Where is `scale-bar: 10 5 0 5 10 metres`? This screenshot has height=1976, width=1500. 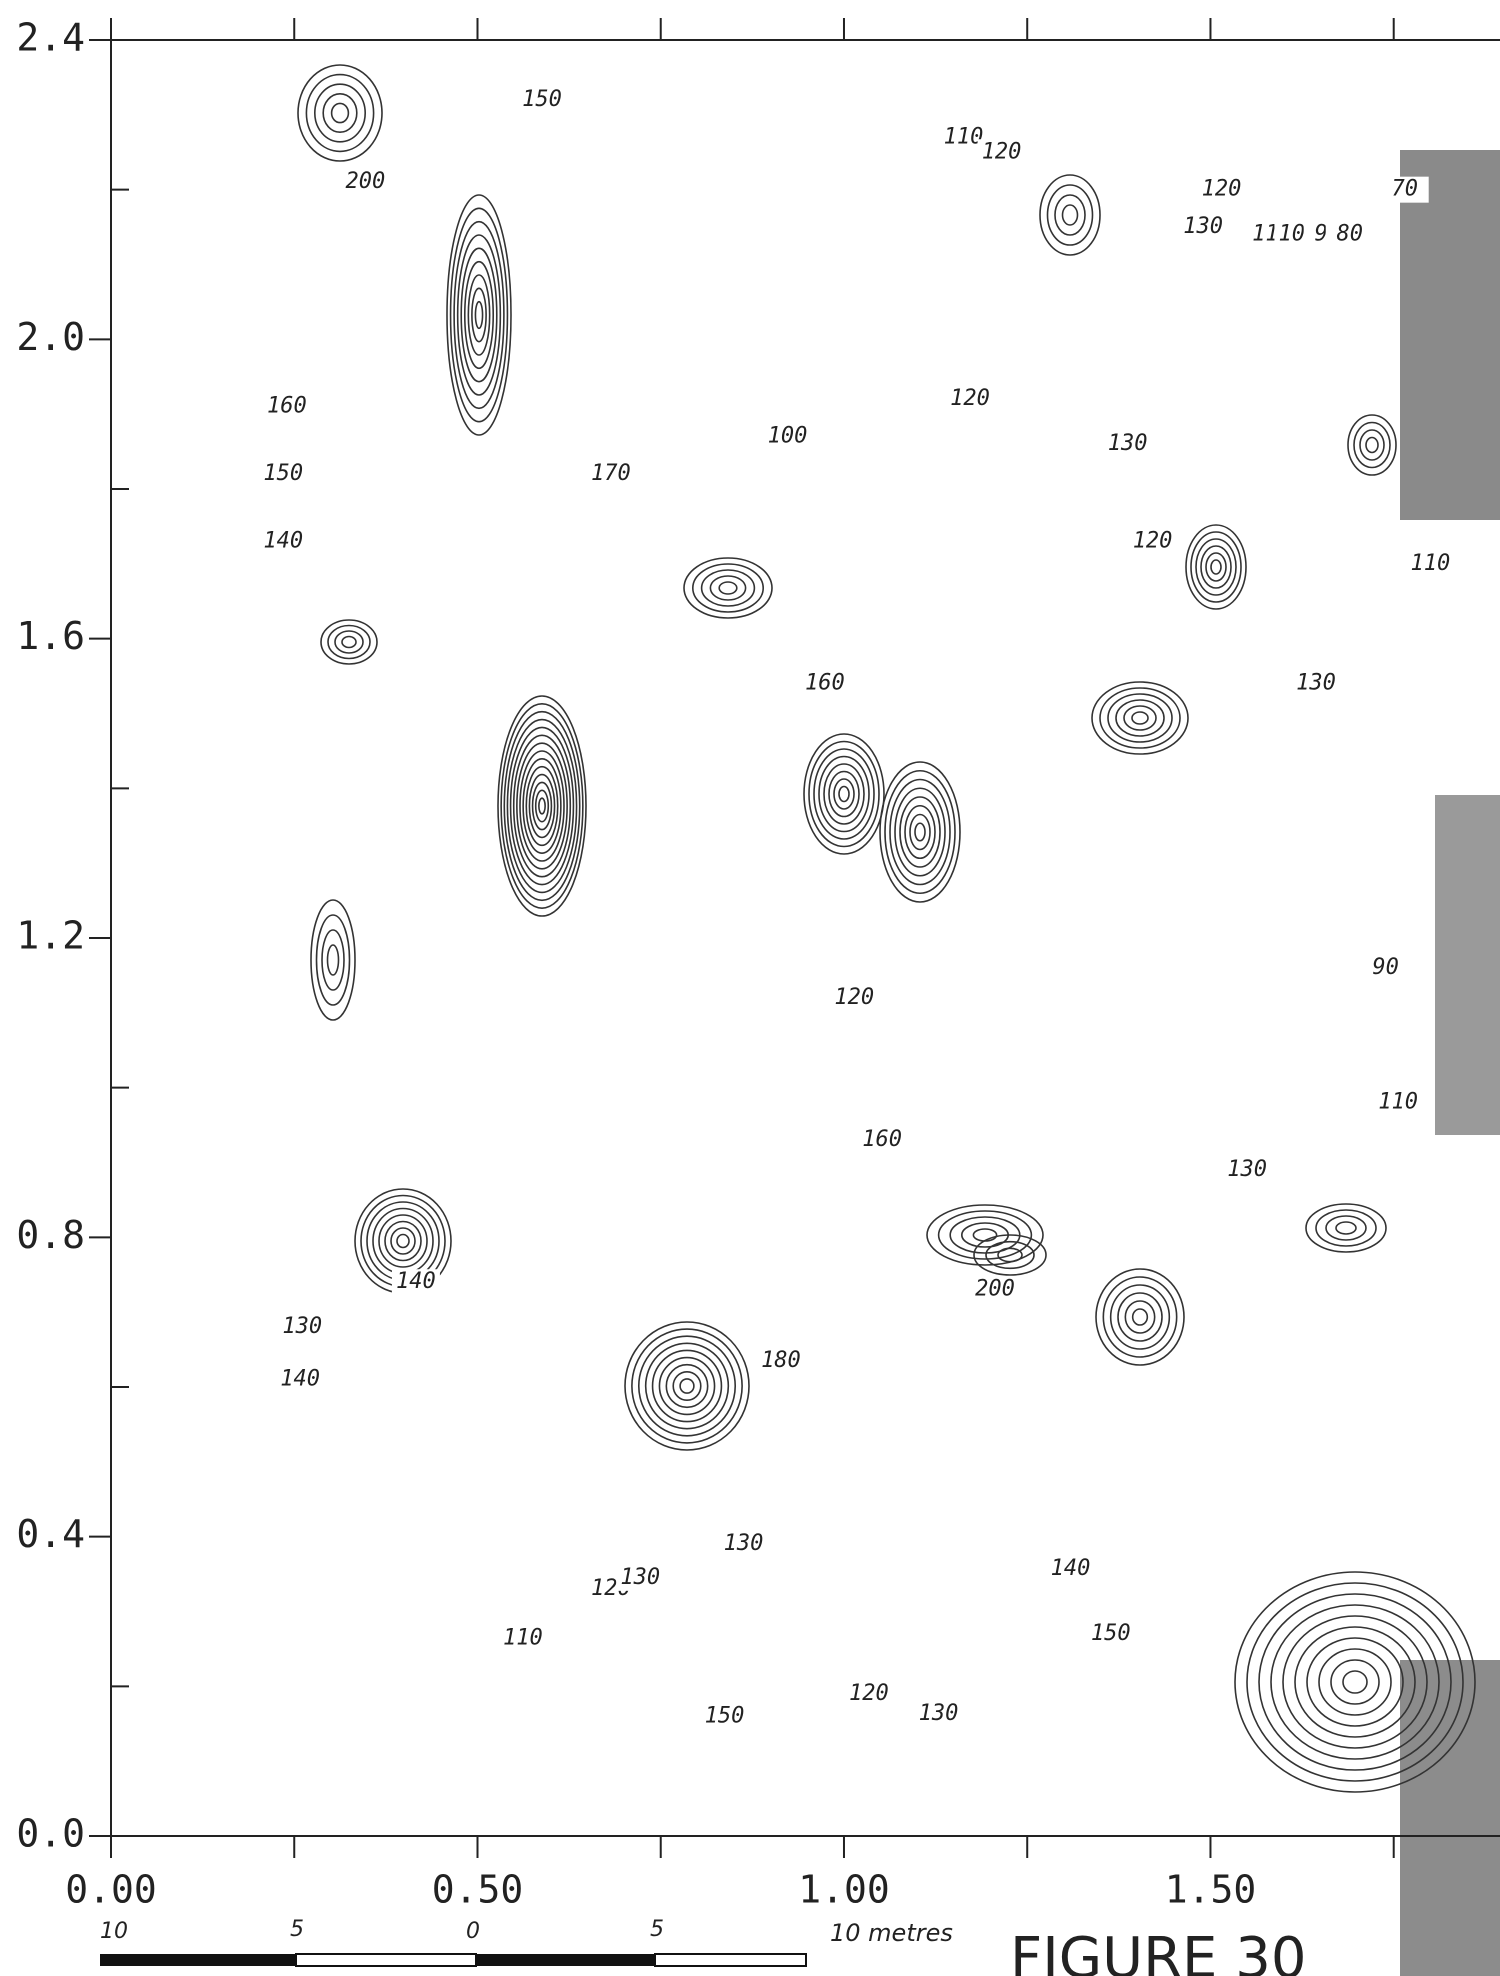
scale-bar: 10 5 0 5 10 metres is located at coordinates (526, 1942).